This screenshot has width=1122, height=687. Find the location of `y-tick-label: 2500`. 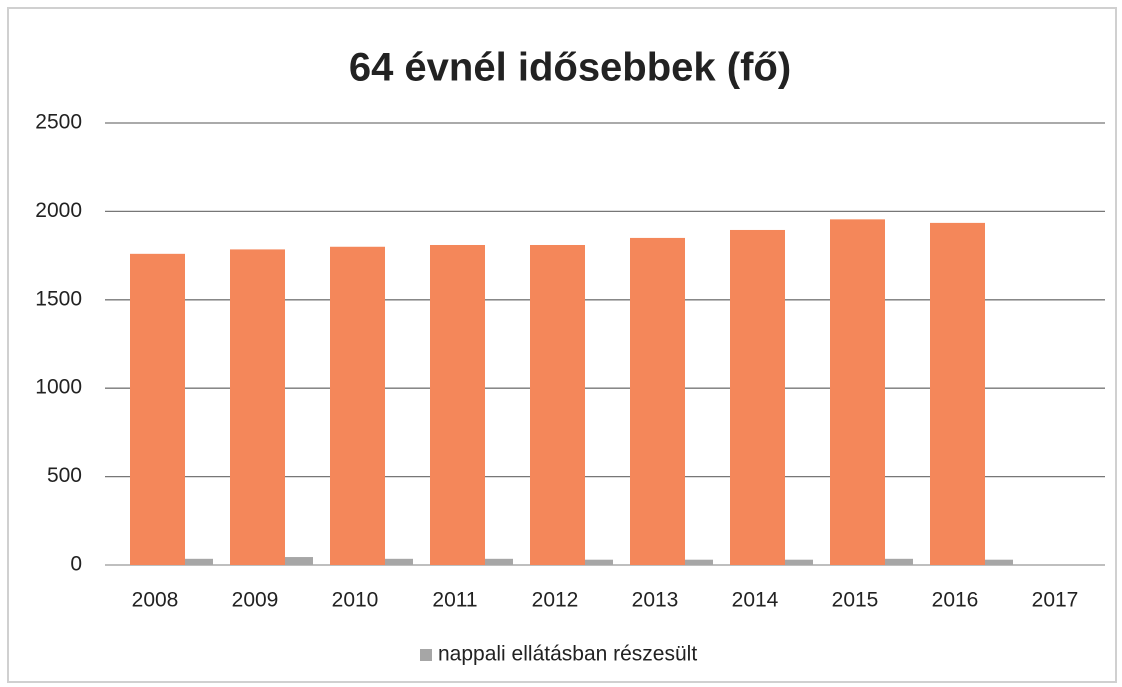

y-tick-label: 2500 is located at coordinates (58, 122).